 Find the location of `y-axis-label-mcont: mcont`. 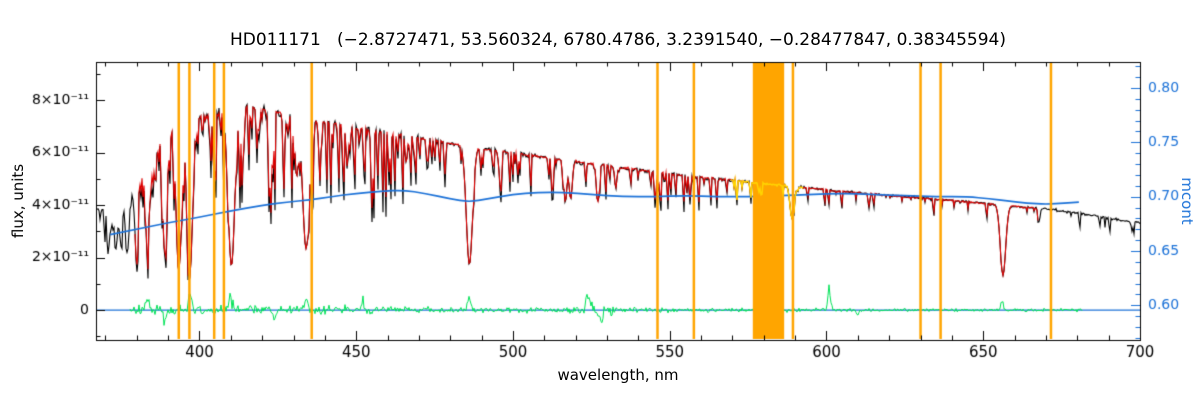

y-axis-label-mcont: mcont is located at coordinates (1187, 201).